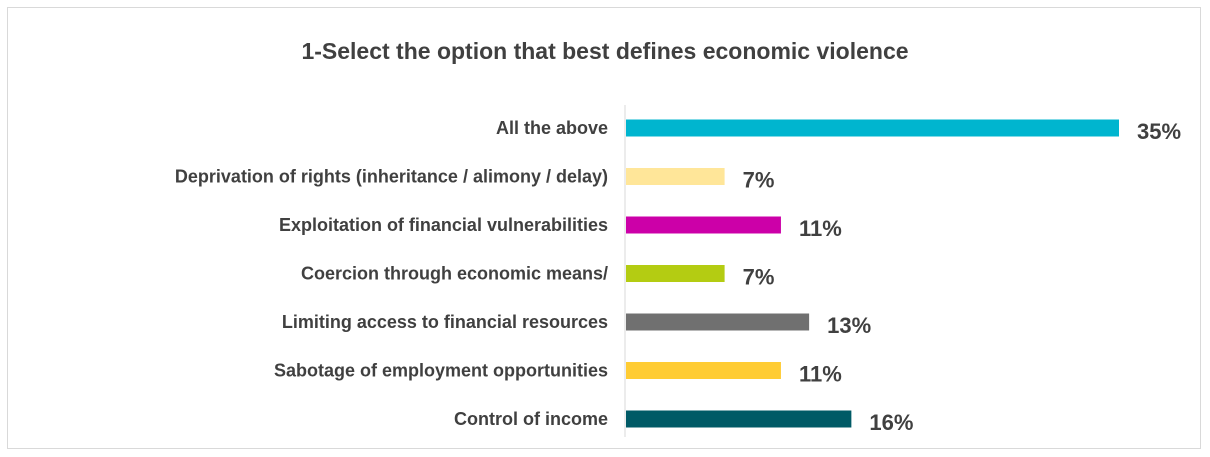  I want to click on value-label: 35%, so click(1159, 131).